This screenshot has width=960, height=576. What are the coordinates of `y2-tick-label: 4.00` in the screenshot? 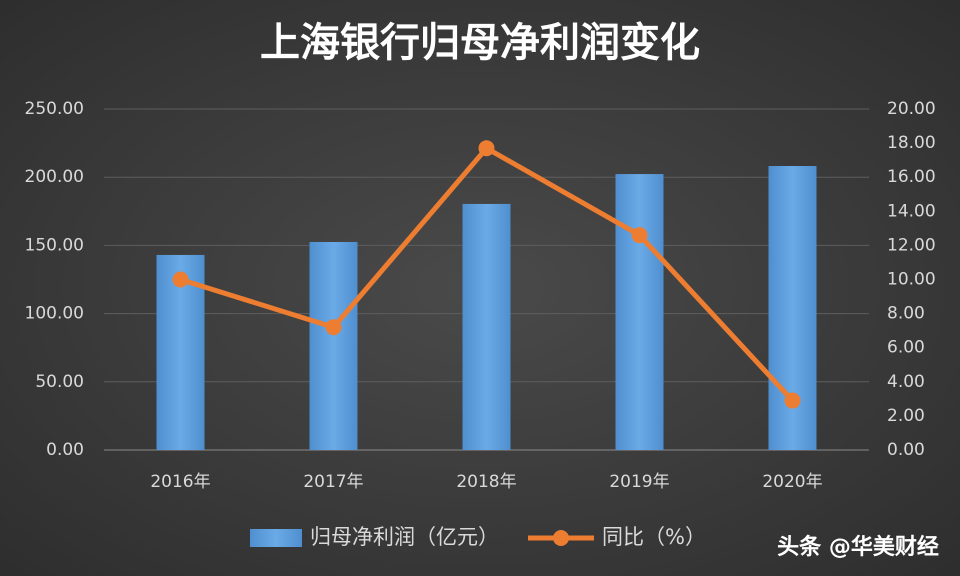 It's located at (906, 382).